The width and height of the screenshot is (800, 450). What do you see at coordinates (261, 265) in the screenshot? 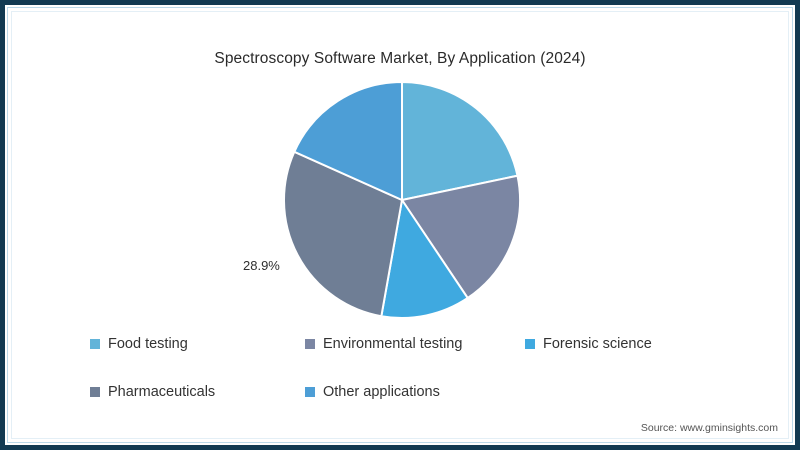
I see `pie-slice-label-pharmaceuticals: 28.9%` at bounding box center [261, 265].